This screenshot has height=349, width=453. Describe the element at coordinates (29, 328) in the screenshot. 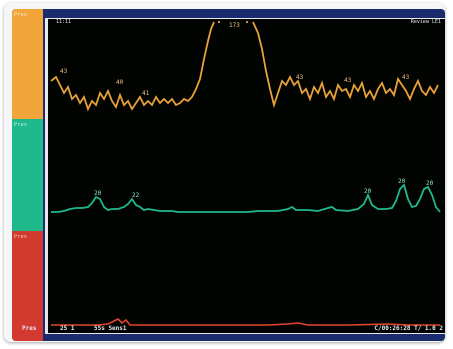

I see `footer-left-label: Pres` at that location.